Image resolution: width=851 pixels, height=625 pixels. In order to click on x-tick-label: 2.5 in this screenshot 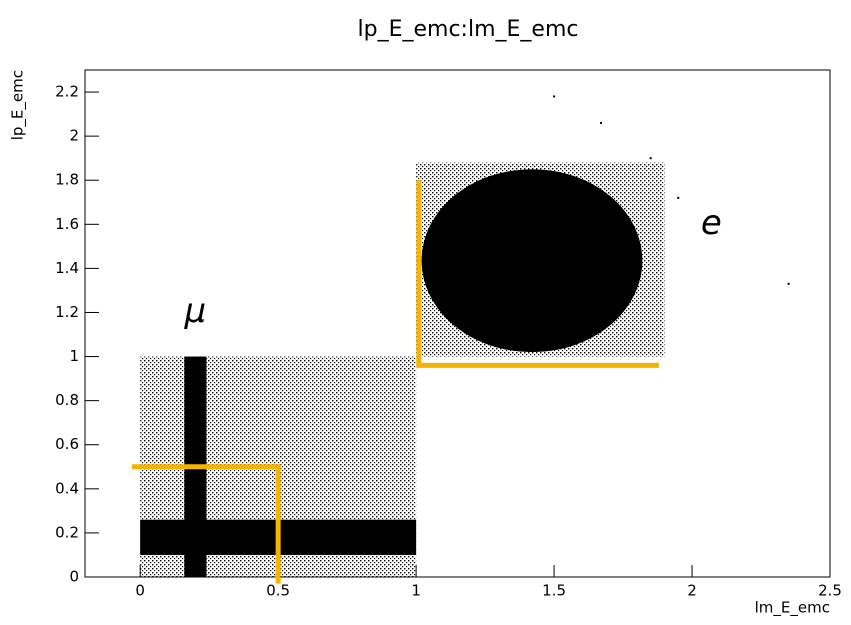, I will do `click(830, 591)`.